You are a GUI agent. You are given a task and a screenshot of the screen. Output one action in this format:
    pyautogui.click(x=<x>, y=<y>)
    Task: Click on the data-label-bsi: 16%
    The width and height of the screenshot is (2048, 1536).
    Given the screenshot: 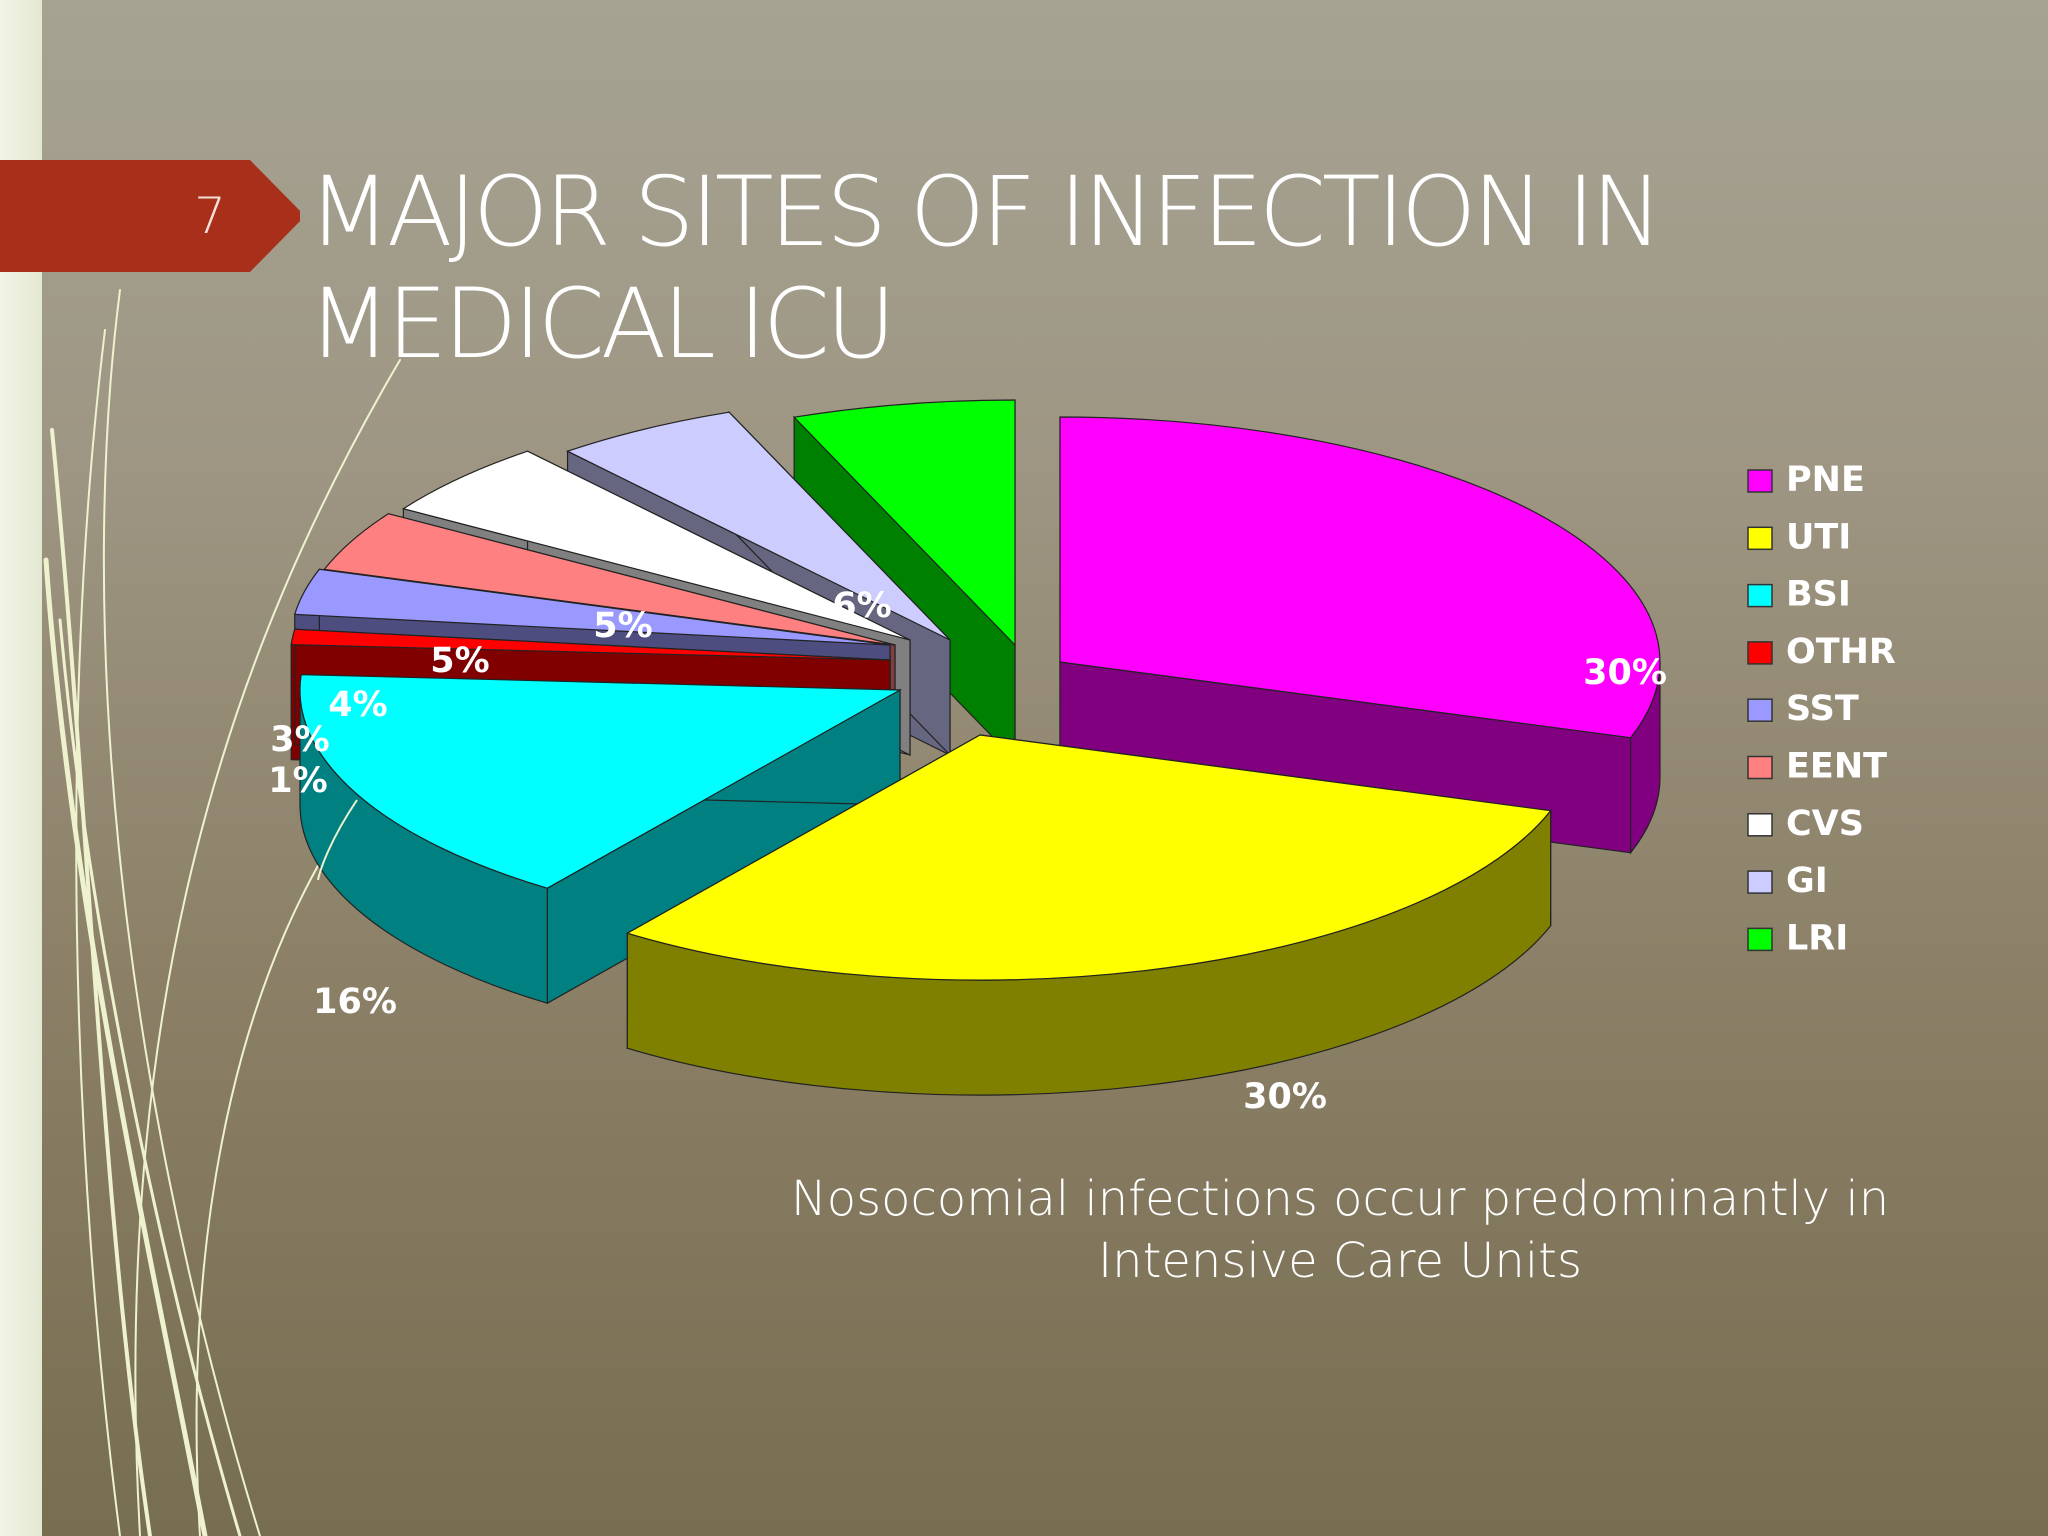 What is the action you would take?
    pyautogui.click(x=355, y=1002)
    